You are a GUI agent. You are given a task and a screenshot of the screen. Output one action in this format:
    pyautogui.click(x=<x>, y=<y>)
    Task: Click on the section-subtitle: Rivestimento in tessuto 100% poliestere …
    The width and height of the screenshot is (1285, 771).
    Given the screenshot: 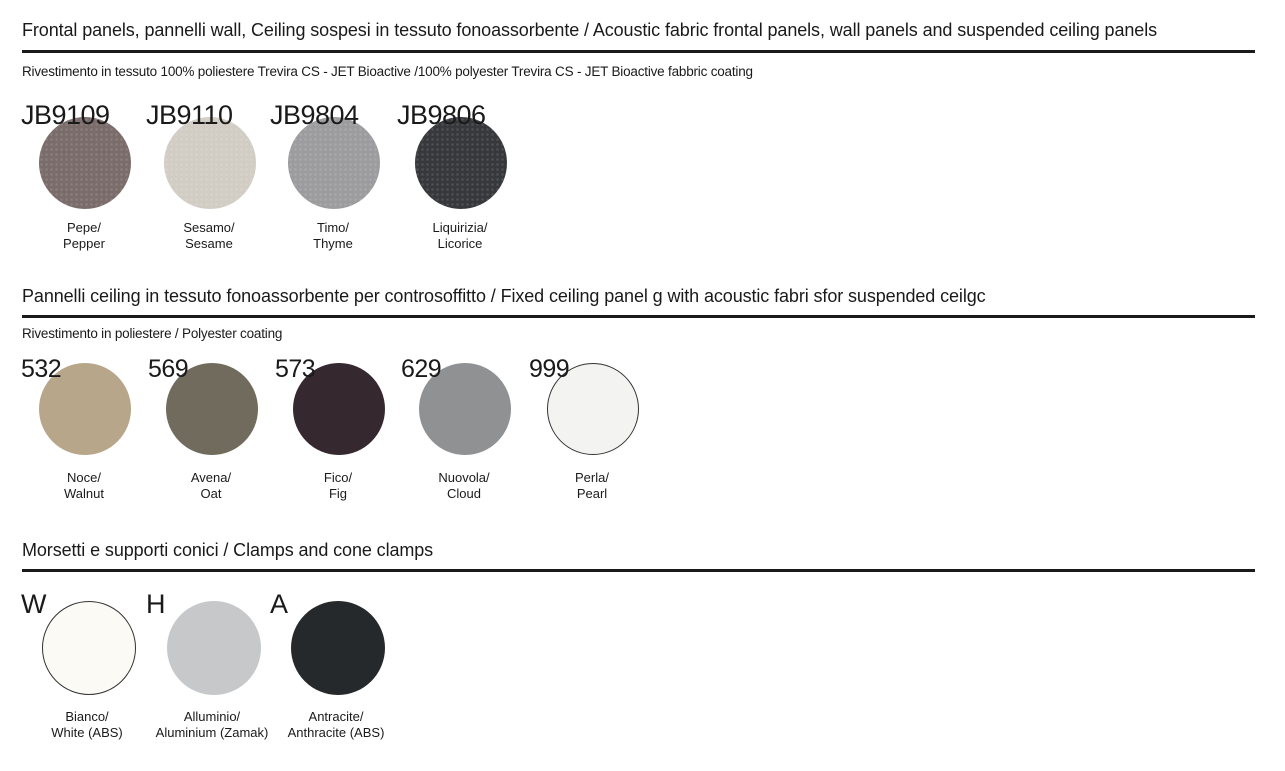 What is the action you would take?
    pyautogui.click(x=387, y=71)
    